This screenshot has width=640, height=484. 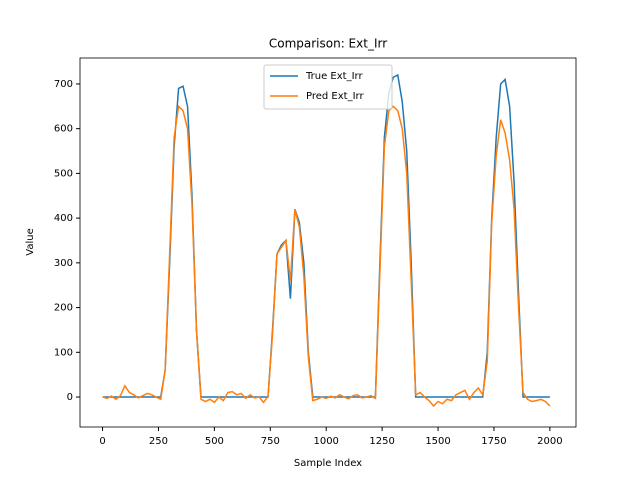 I want to click on y-tick-label: 300, so click(x=63, y=263).